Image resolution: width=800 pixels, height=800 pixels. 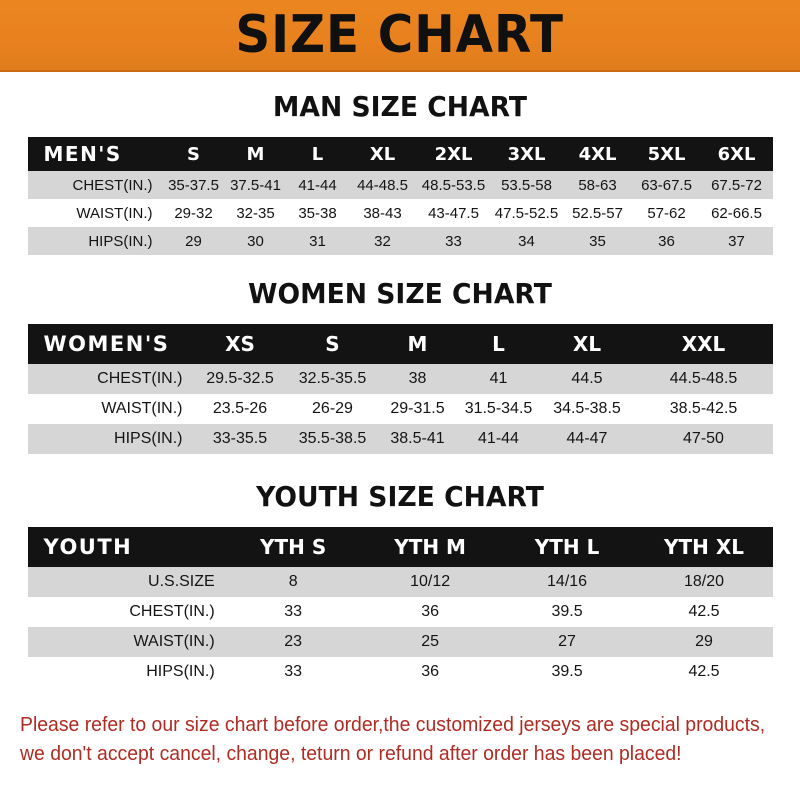 I want to click on youth-column-header: YTH L, so click(x=567, y=547).